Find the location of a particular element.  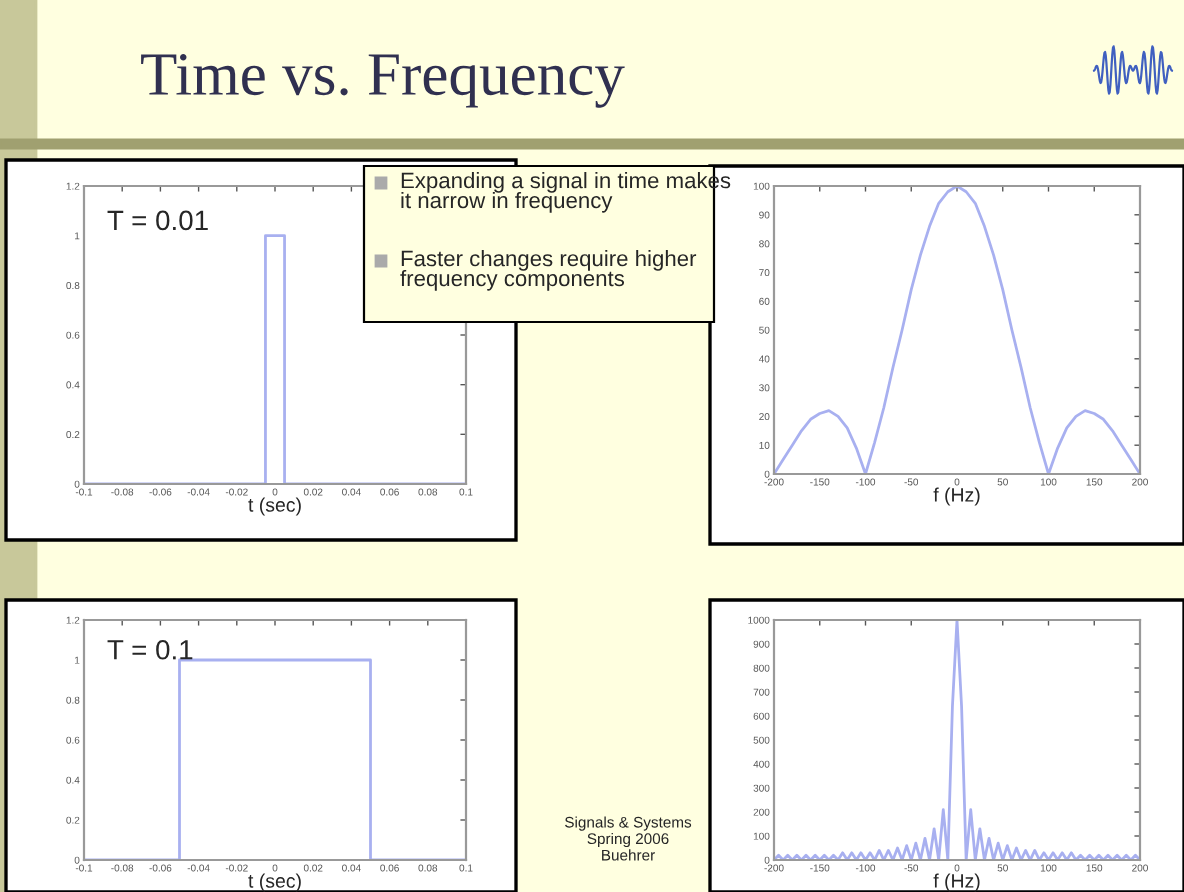

annotation: T = 0.1 is located at coordinates (150, 649).